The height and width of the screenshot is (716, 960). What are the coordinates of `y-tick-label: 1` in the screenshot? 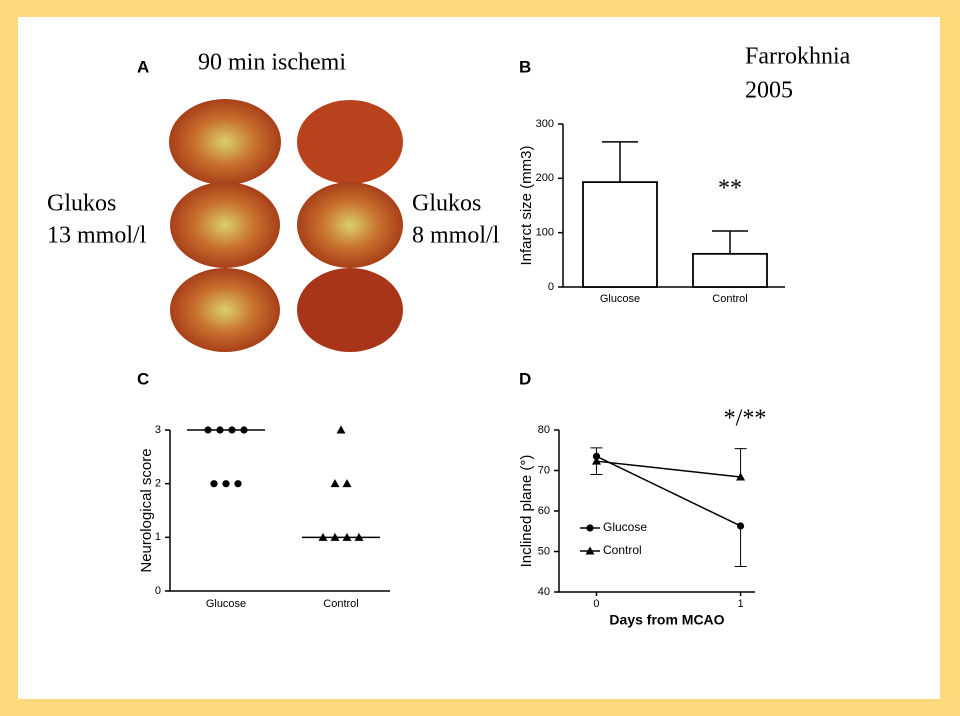 It's located at (158, 537).